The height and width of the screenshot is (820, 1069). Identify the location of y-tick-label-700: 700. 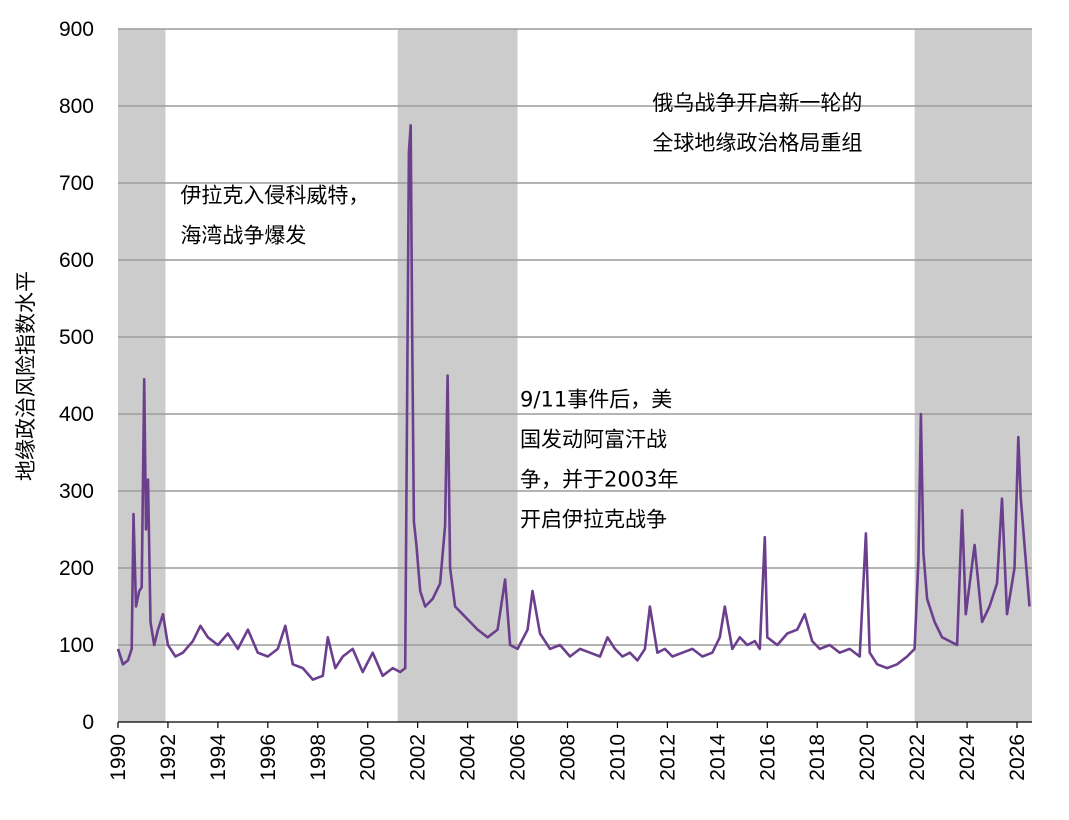
(76, 183).